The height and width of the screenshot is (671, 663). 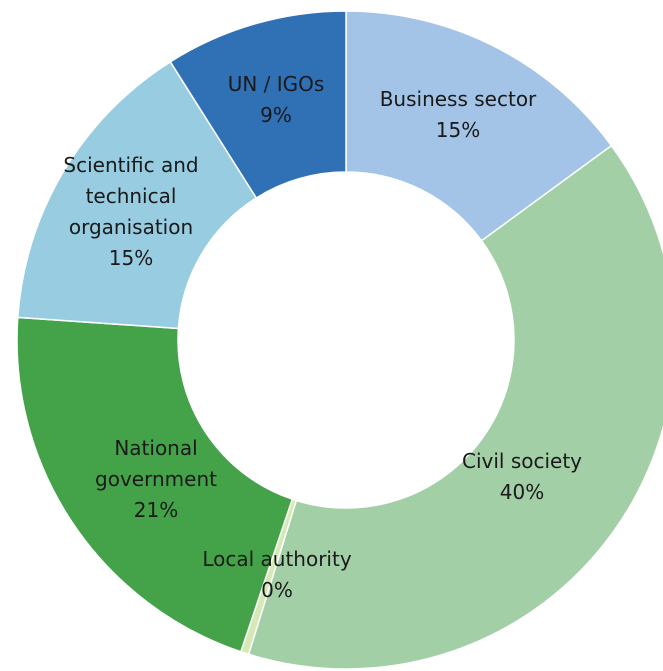 I want to click on data-label-line: 40%, so click(x=522, y=492).